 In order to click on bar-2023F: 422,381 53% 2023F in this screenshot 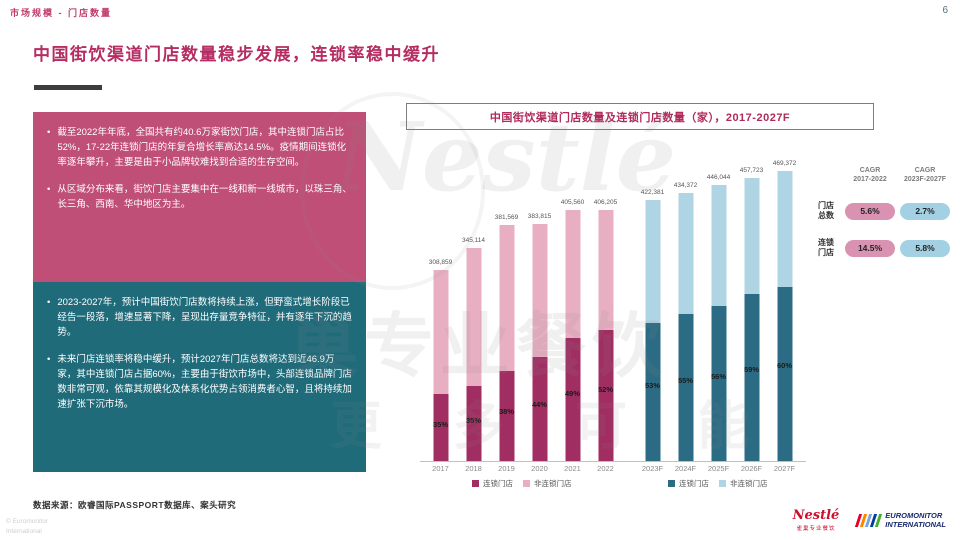, I will do `click(652, 311)`.